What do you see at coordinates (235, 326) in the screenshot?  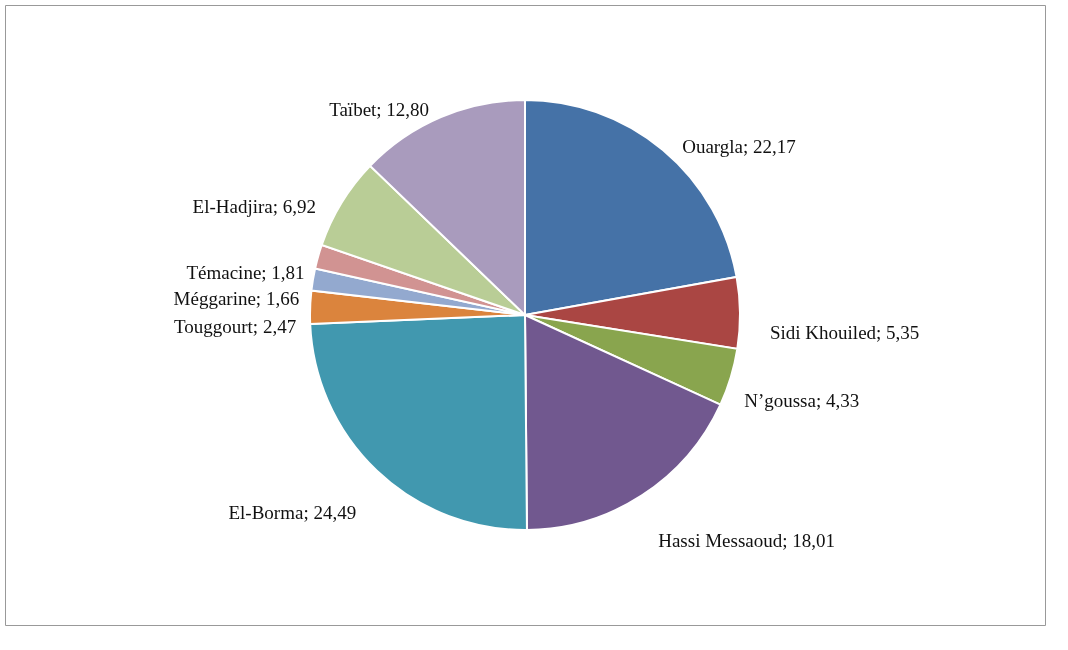 I see `slice-label: Touggourt; 2,47` at bounding box center [235, 326].